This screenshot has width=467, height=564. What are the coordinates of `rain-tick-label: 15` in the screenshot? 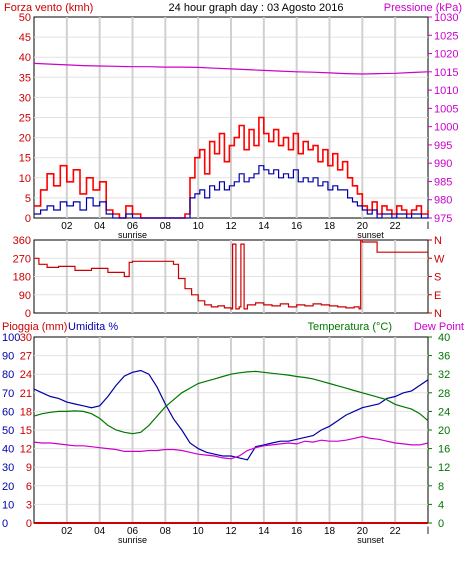 It's located at (26, 431).